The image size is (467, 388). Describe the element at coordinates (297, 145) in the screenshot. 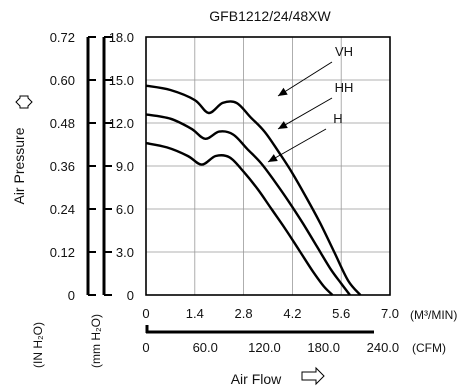

I see `series-pointer-h` at that location.